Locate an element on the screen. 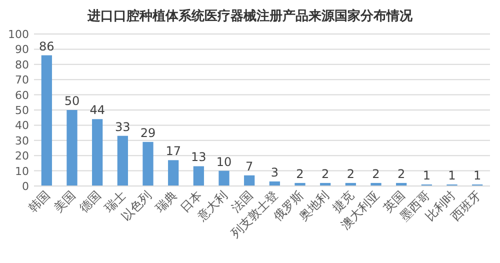 The height and width of the screenshot is (263, 500). data-label: 50 is located at coordinates (72, 101).